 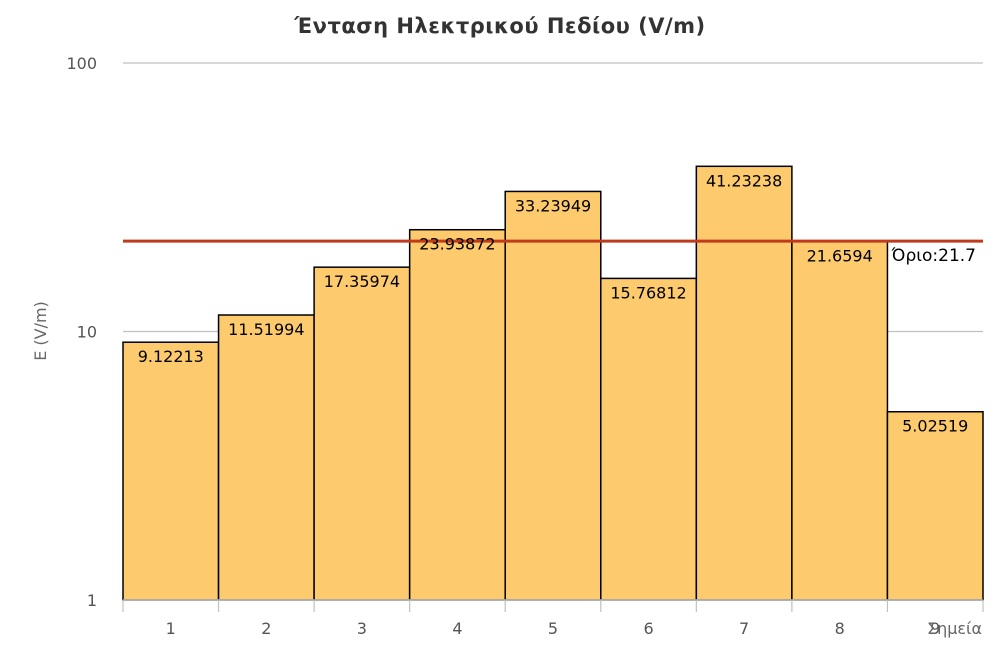 I want to click on bar-value-label: 15.76812, so click(x=648, y=292).